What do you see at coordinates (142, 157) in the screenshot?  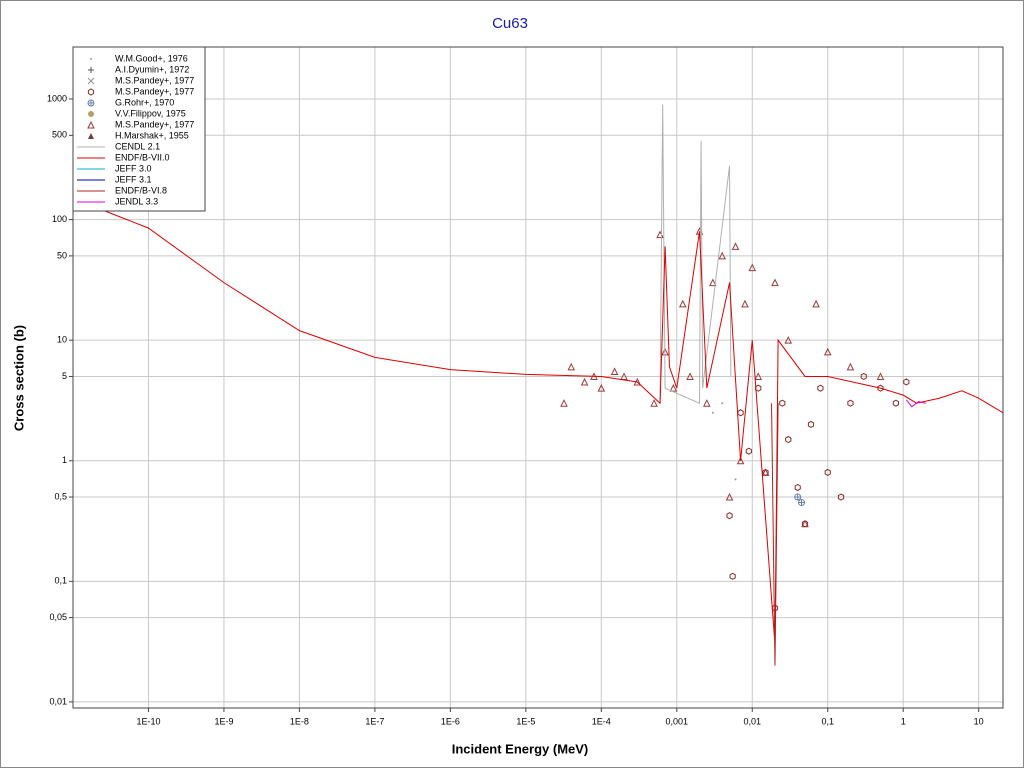 I see `legend-text: ENDF/B-VII.0` at bounding box center [142, 157].